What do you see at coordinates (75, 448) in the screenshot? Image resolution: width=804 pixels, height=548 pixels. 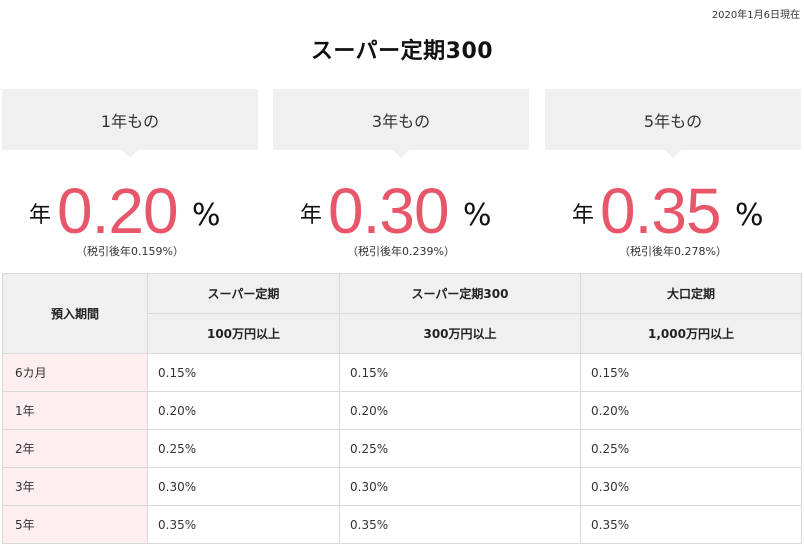 I see `period-cell: 2年` at bounding box center [75, 448].